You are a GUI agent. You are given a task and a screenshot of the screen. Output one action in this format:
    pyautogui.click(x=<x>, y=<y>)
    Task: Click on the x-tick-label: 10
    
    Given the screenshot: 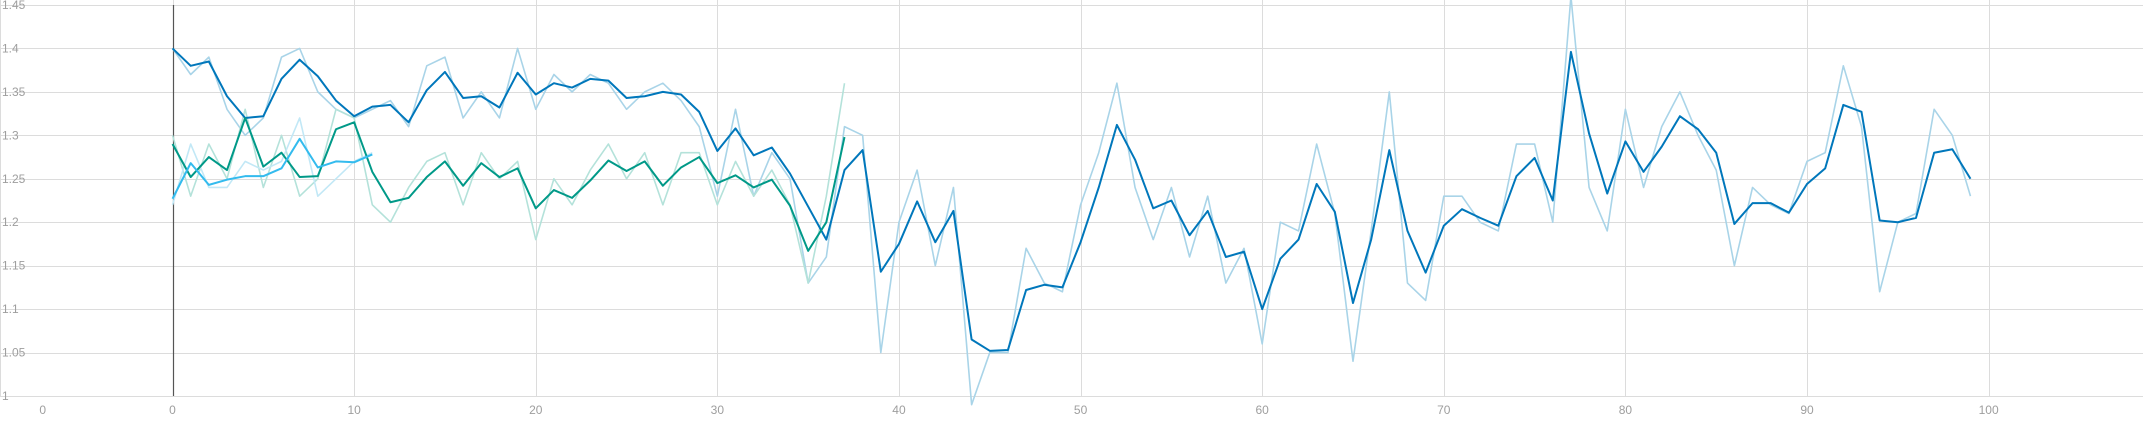 What is the action you would take?
    pyautogui.click(x=354, y=410)
    